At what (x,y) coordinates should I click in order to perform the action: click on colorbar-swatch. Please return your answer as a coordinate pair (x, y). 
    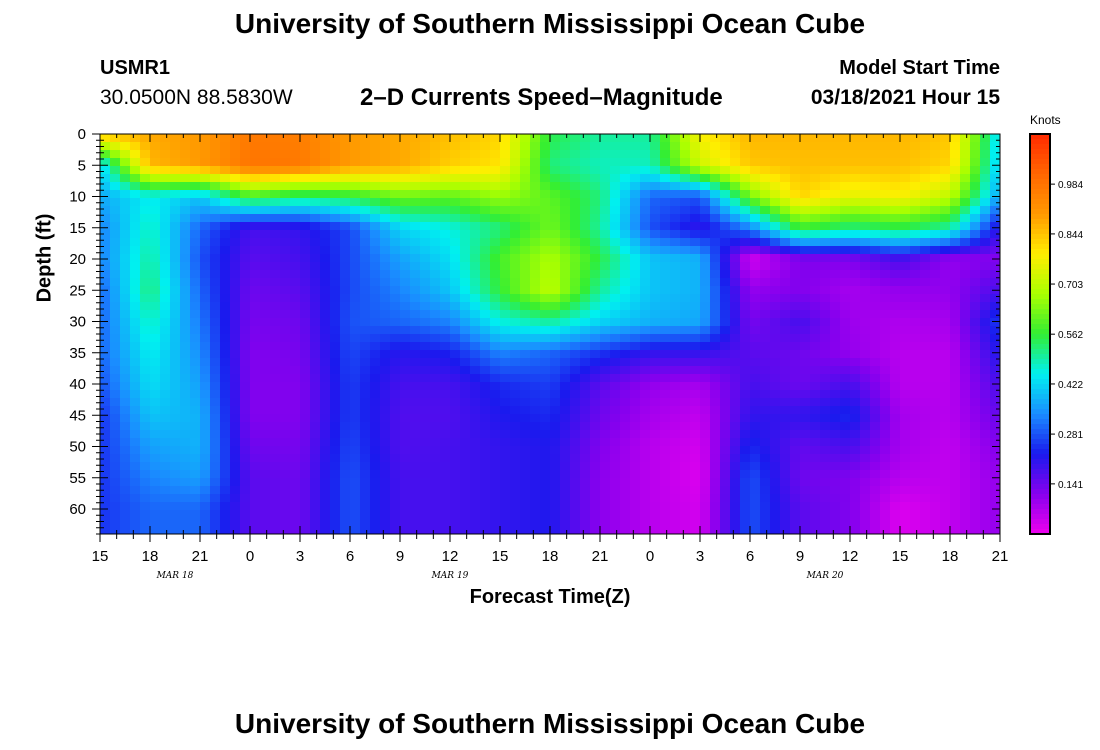
    Looking at the image, I should click on (1040, 402).